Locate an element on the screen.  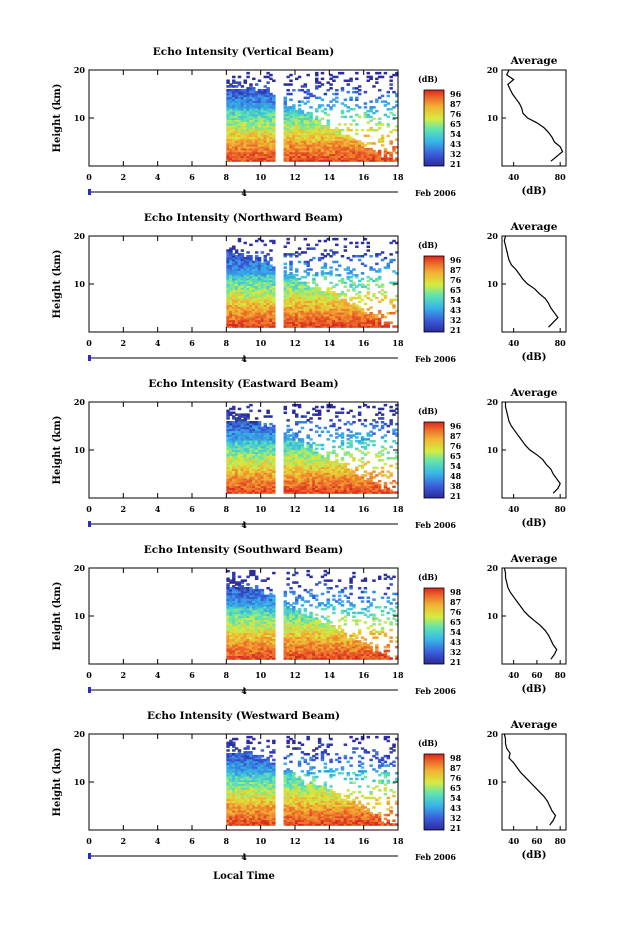
average-profile-line is located at coordinates (534, 115).